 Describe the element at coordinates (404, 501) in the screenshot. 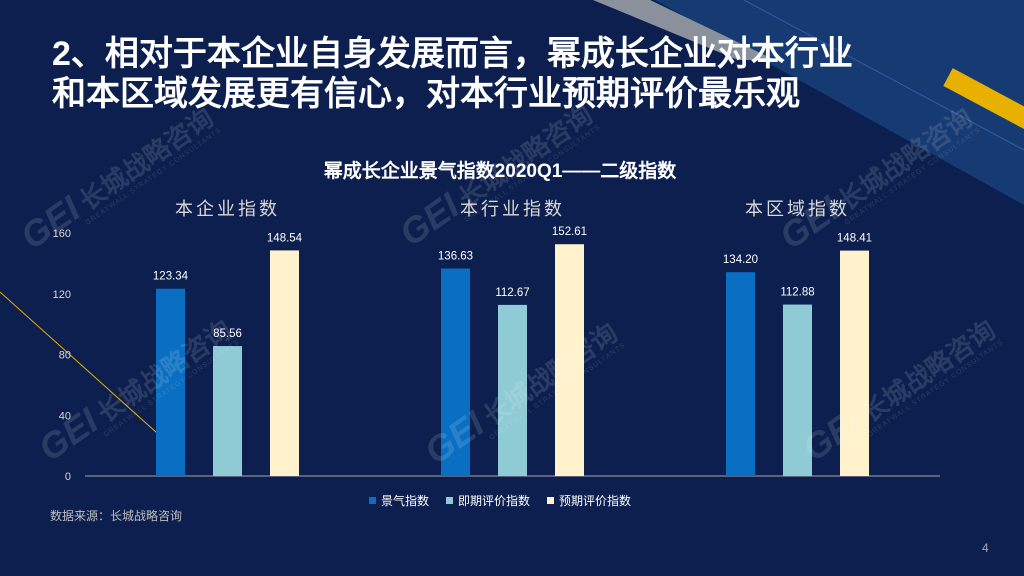

I see `legend-label: 景气指数` at that location.